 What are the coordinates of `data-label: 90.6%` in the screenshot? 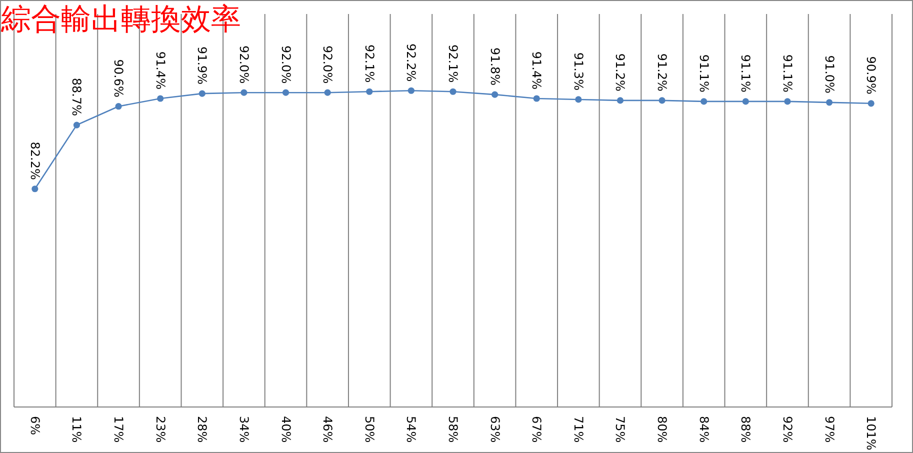 It's located at (119, 78).